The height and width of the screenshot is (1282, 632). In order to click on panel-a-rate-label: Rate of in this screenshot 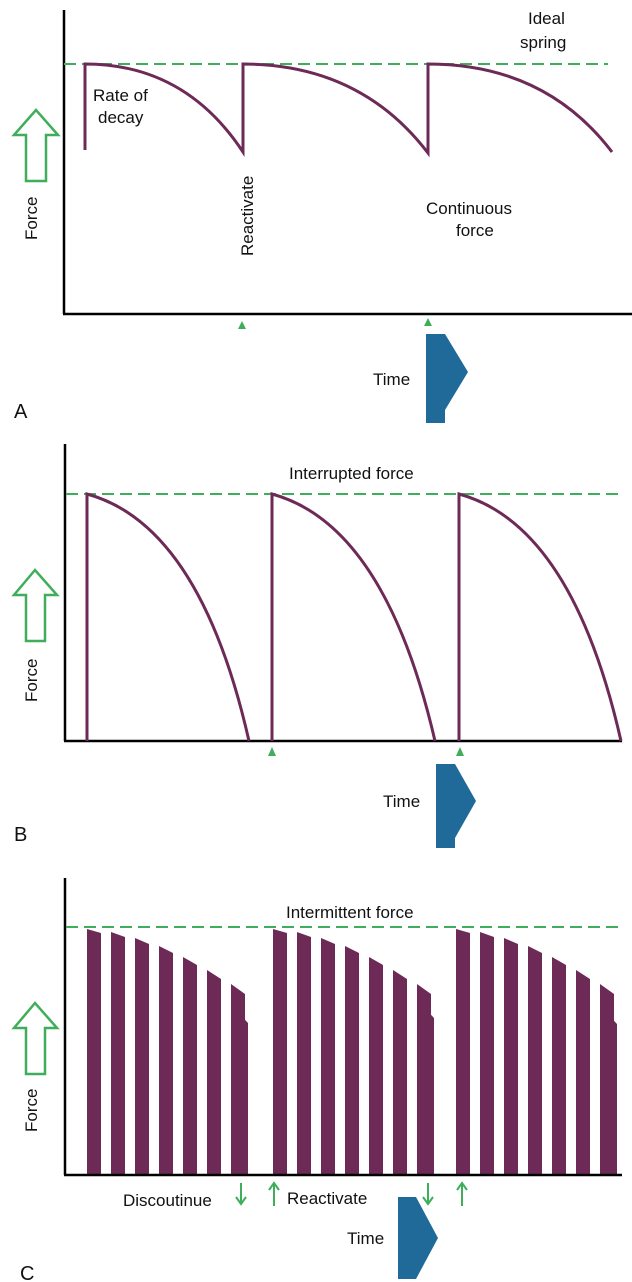, I will do `click(120, 95)`.